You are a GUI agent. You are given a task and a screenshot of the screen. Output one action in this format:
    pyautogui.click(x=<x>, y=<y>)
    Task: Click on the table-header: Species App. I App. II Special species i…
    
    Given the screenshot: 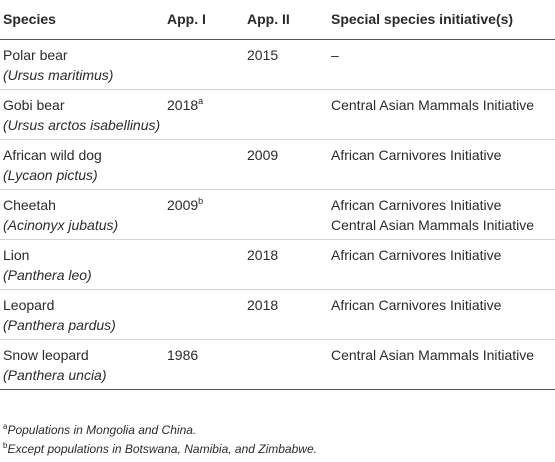 What is the action you would take?
    pyautogui.click(x=277, y=22)
    